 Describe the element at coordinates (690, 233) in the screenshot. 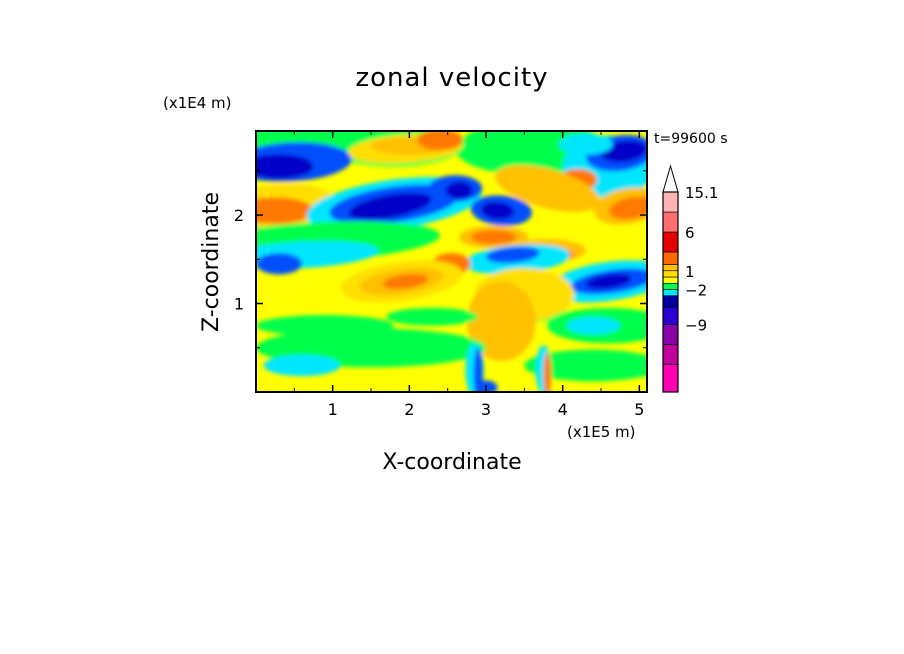

I see `colorbar-label: 6` at that location.